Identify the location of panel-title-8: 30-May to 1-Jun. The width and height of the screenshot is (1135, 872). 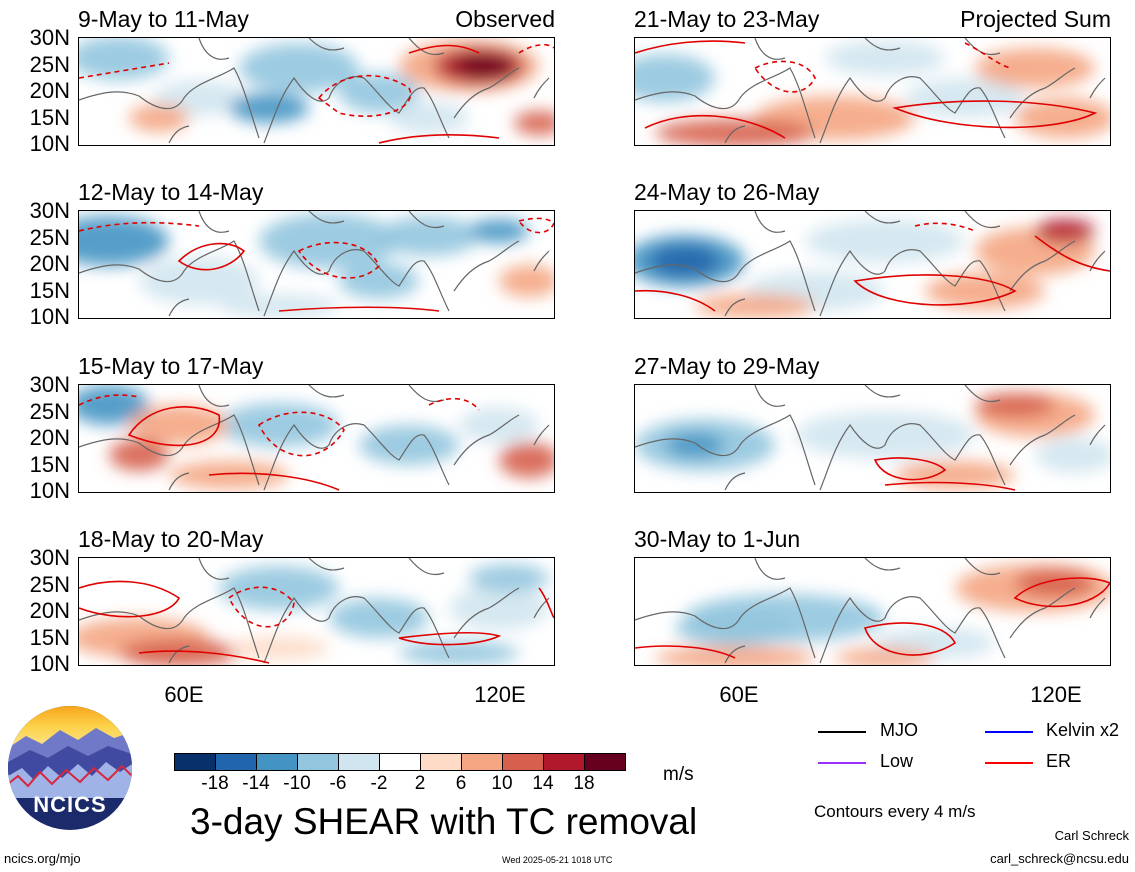
(717, 539).